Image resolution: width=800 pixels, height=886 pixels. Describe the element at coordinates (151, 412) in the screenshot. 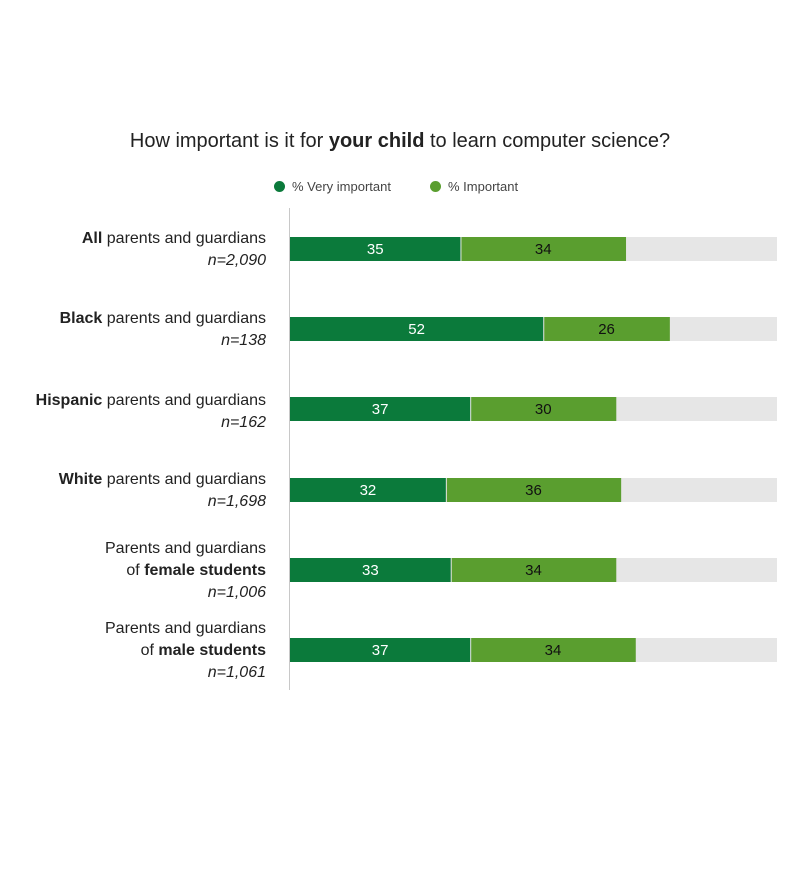

I see `row-label-hispanic: Hispanic parents and guardians n=162` at that location.